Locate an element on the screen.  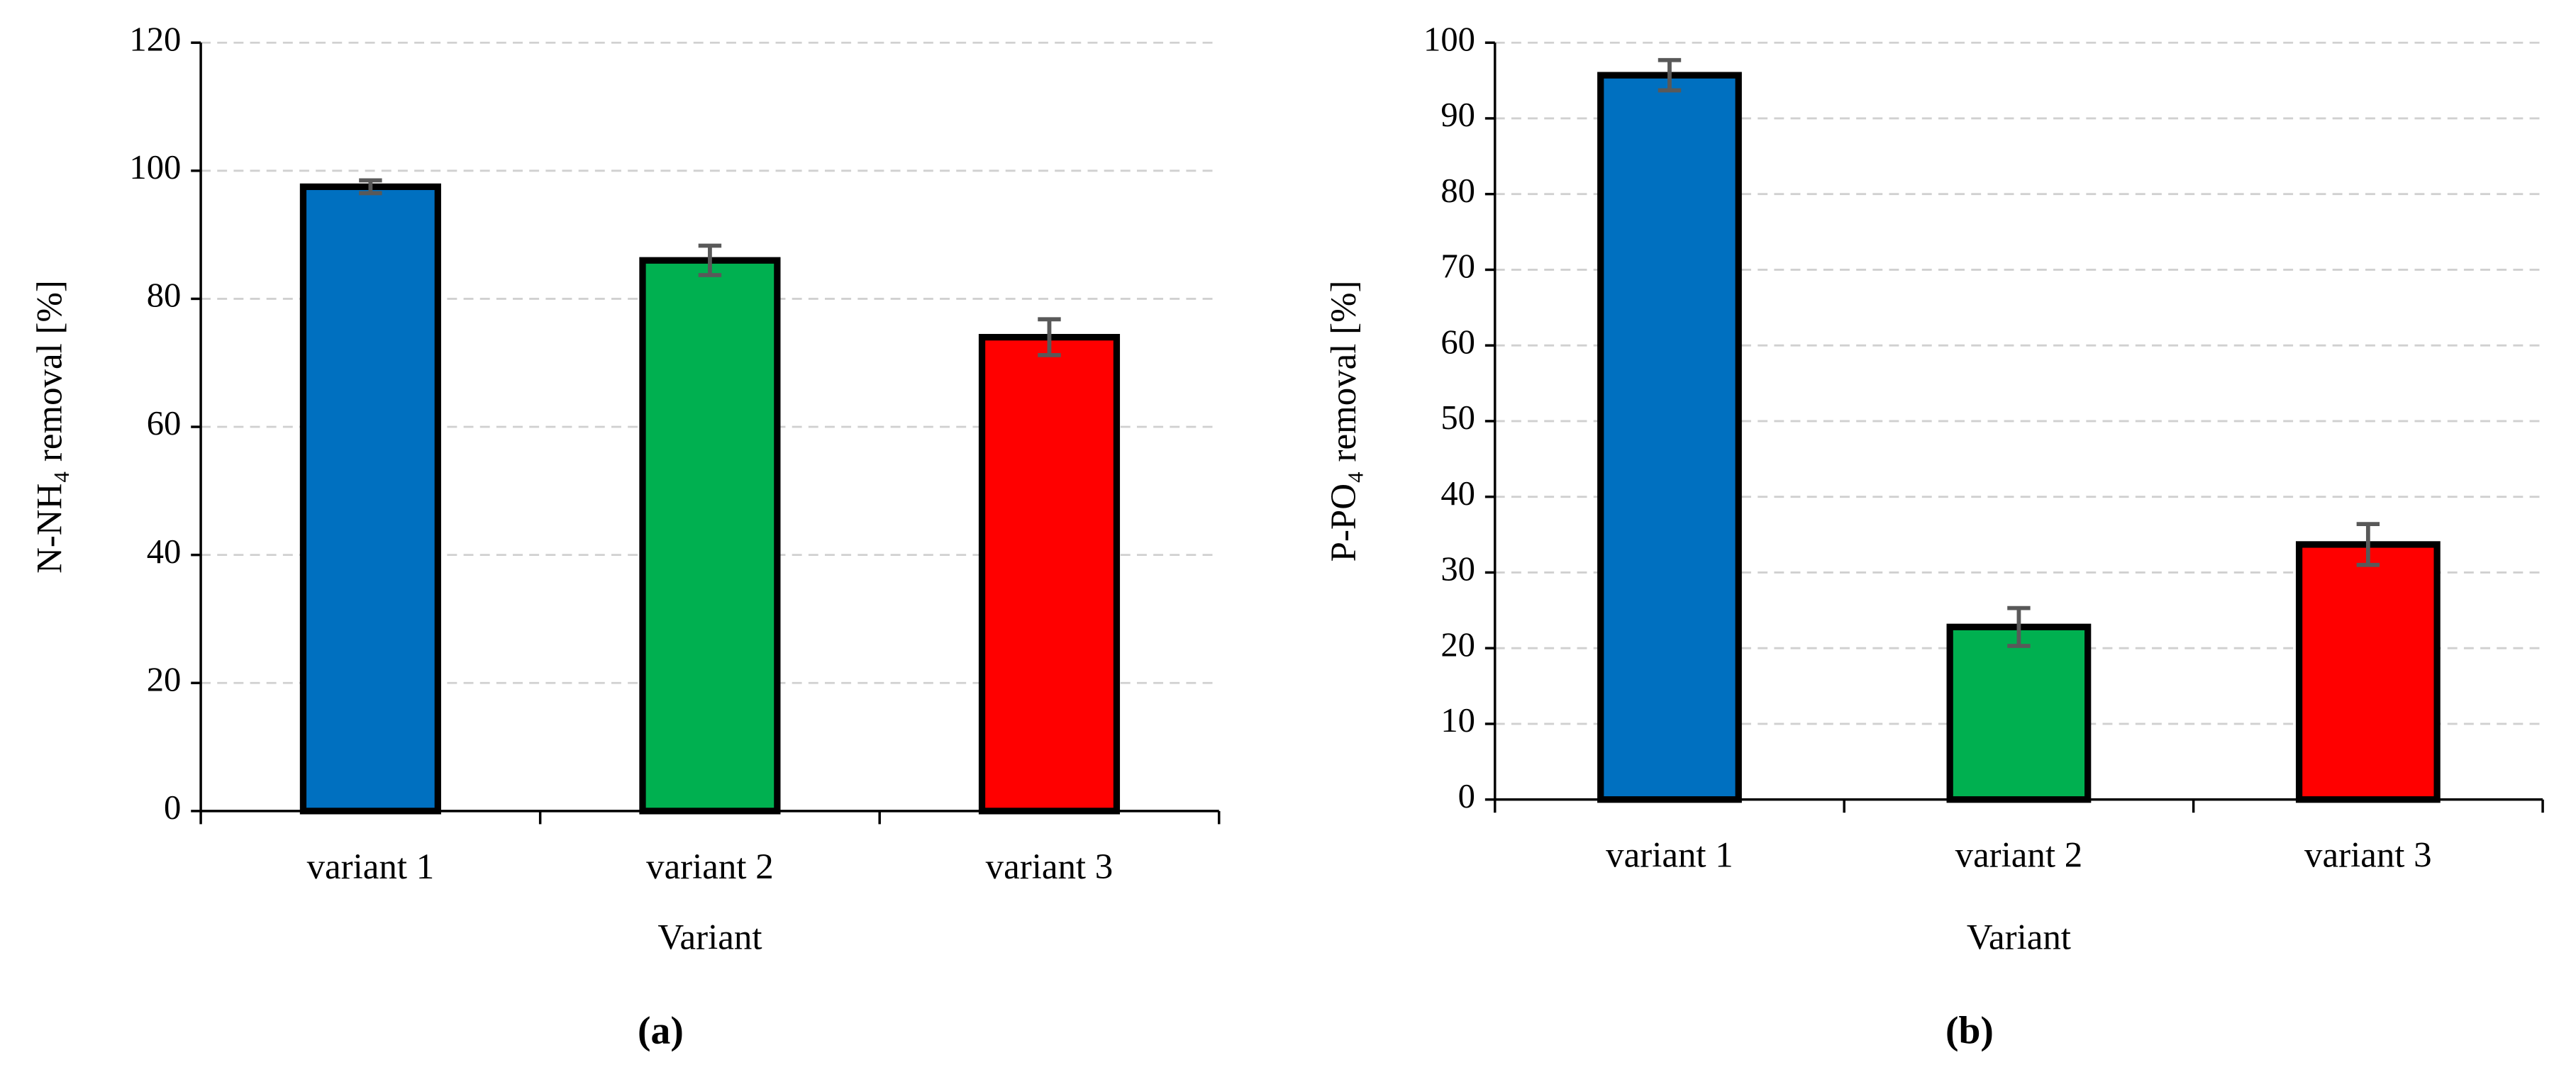
y-axis-title: P-PO₄ removal [%] is located at coordinates (1344, 421).